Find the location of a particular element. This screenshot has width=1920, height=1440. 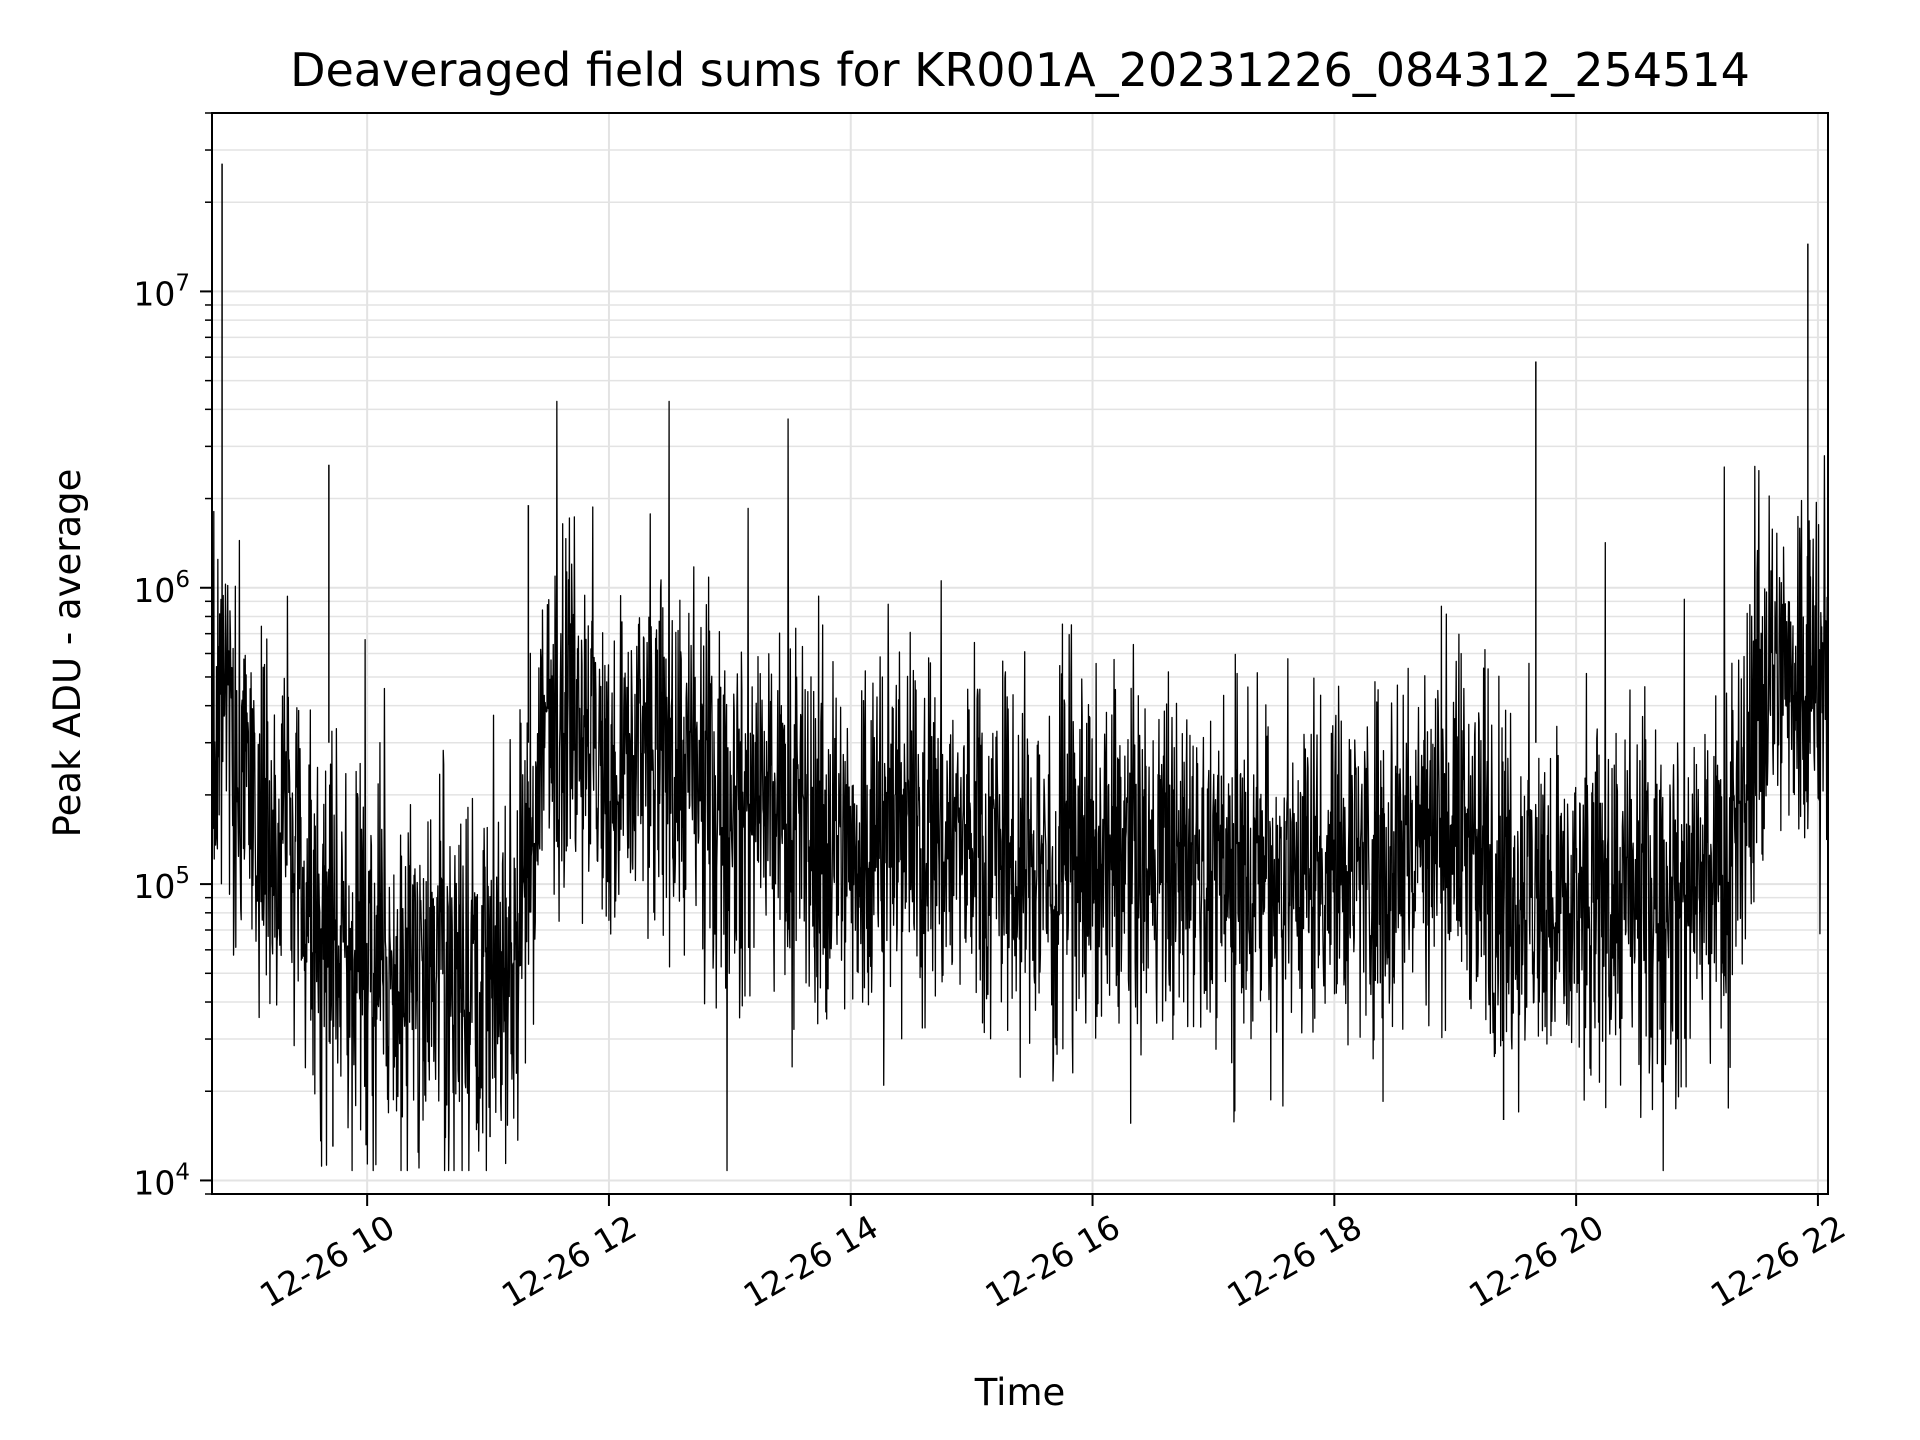

y-tick-label: 106 is located at coordinates (161, 588).